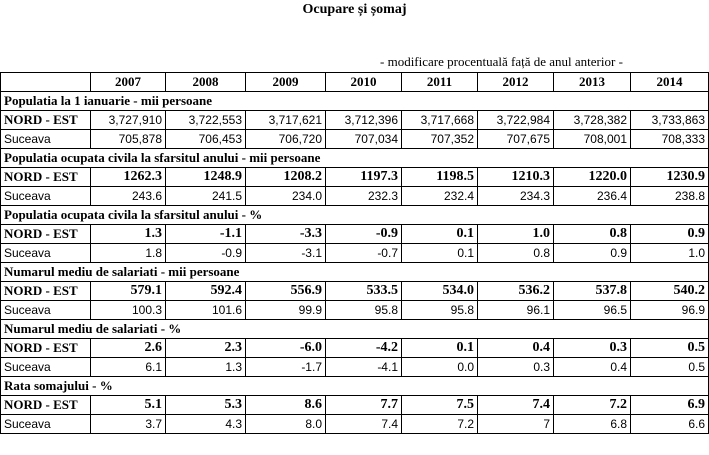  What do you see at coordinates (515, 82) in the screenshot?
I see `year-header: 2012` at bounding box center [515, 82].